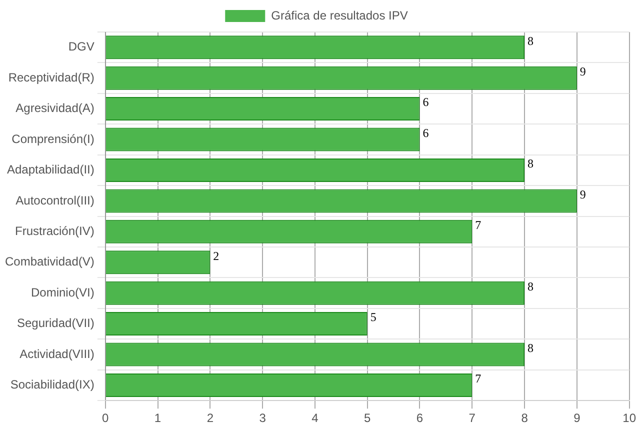 This screenshot has height=431, width=639. What do you see at coordinates (53, 139) in the screenshot?
I see `y-tick-label: Comprensión(I)` at bounding box center [53, 139].